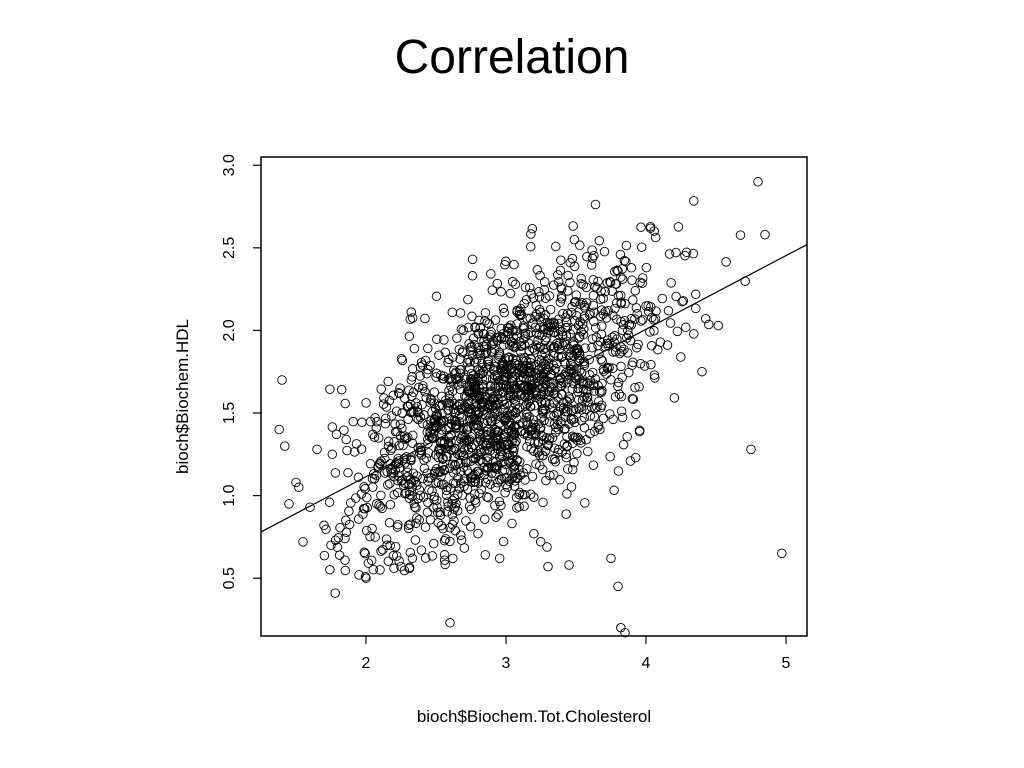 The image size is (1024, 768). I want to click on x-axis-label: bioch$Biochem.Tot.Cholesterol, so click(534, 716).